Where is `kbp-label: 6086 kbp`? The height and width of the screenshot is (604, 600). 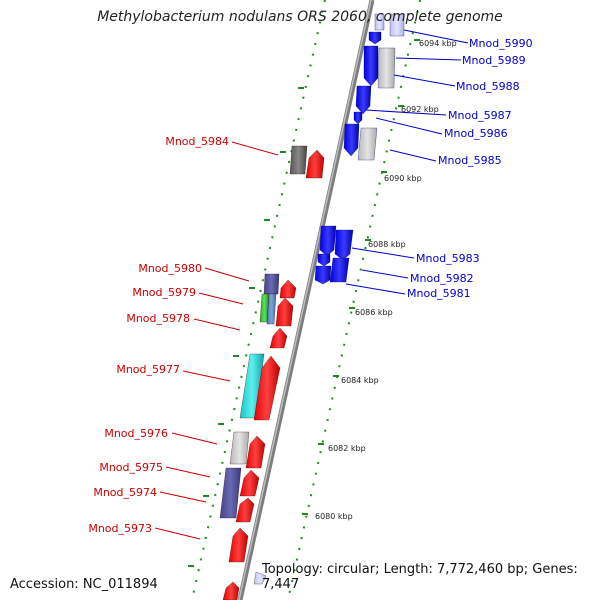 kbp-label: 6086 kbp is located at coordinates (374, 312).